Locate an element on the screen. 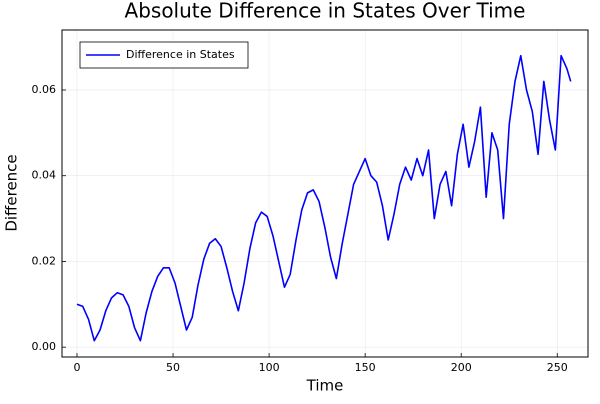 Image resolution: width=600 pixels, height=404 pixels. x-tick-label: 200 is located at coordinates (461, 367).